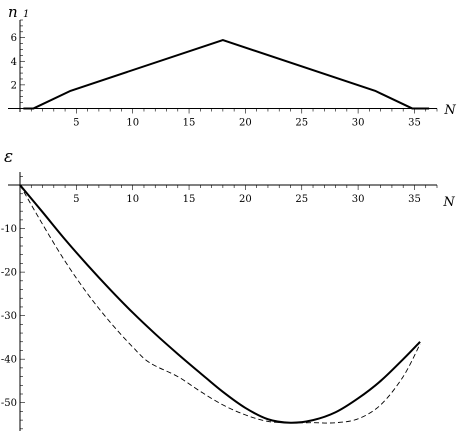 The image size is (459, 436). Describe the element at coordinates (26, 14) in the screenshot. I see `y-axis-label-subscript: 1` at that location.